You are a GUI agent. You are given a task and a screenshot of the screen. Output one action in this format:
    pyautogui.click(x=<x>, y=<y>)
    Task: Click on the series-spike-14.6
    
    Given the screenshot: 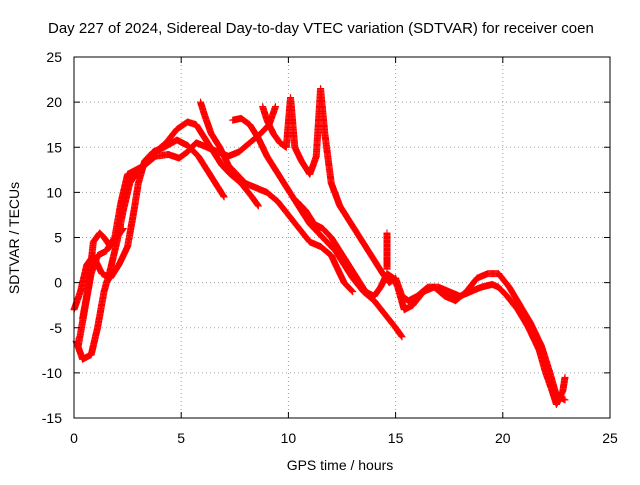 What is the action you would take?
    pyautogui.click(x=387, y=251)
    